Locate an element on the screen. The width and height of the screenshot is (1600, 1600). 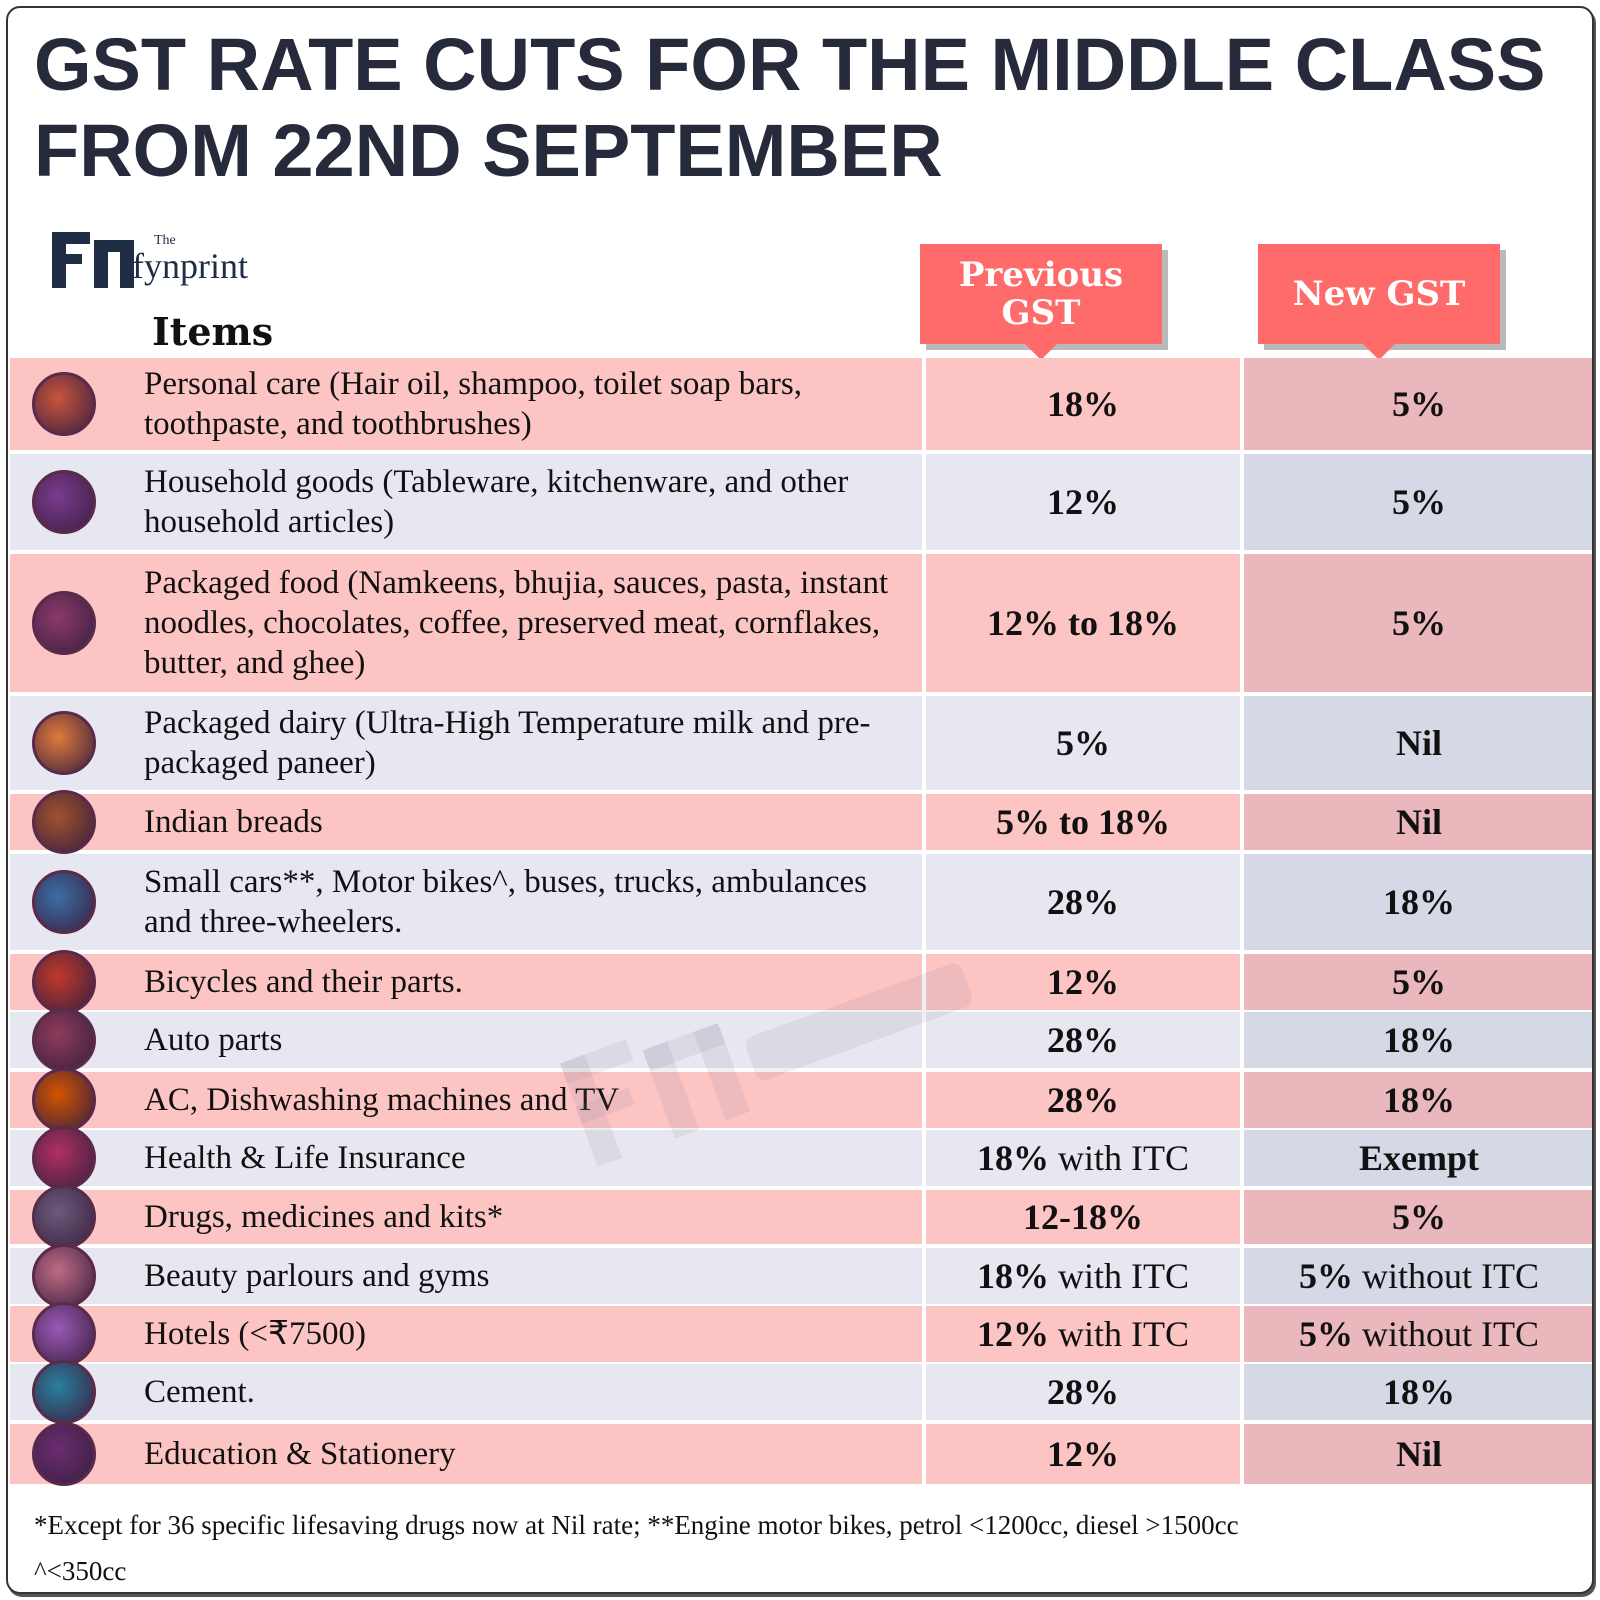
item-label: Hotels (<₹7500) is located at coordinates (255, 1334).